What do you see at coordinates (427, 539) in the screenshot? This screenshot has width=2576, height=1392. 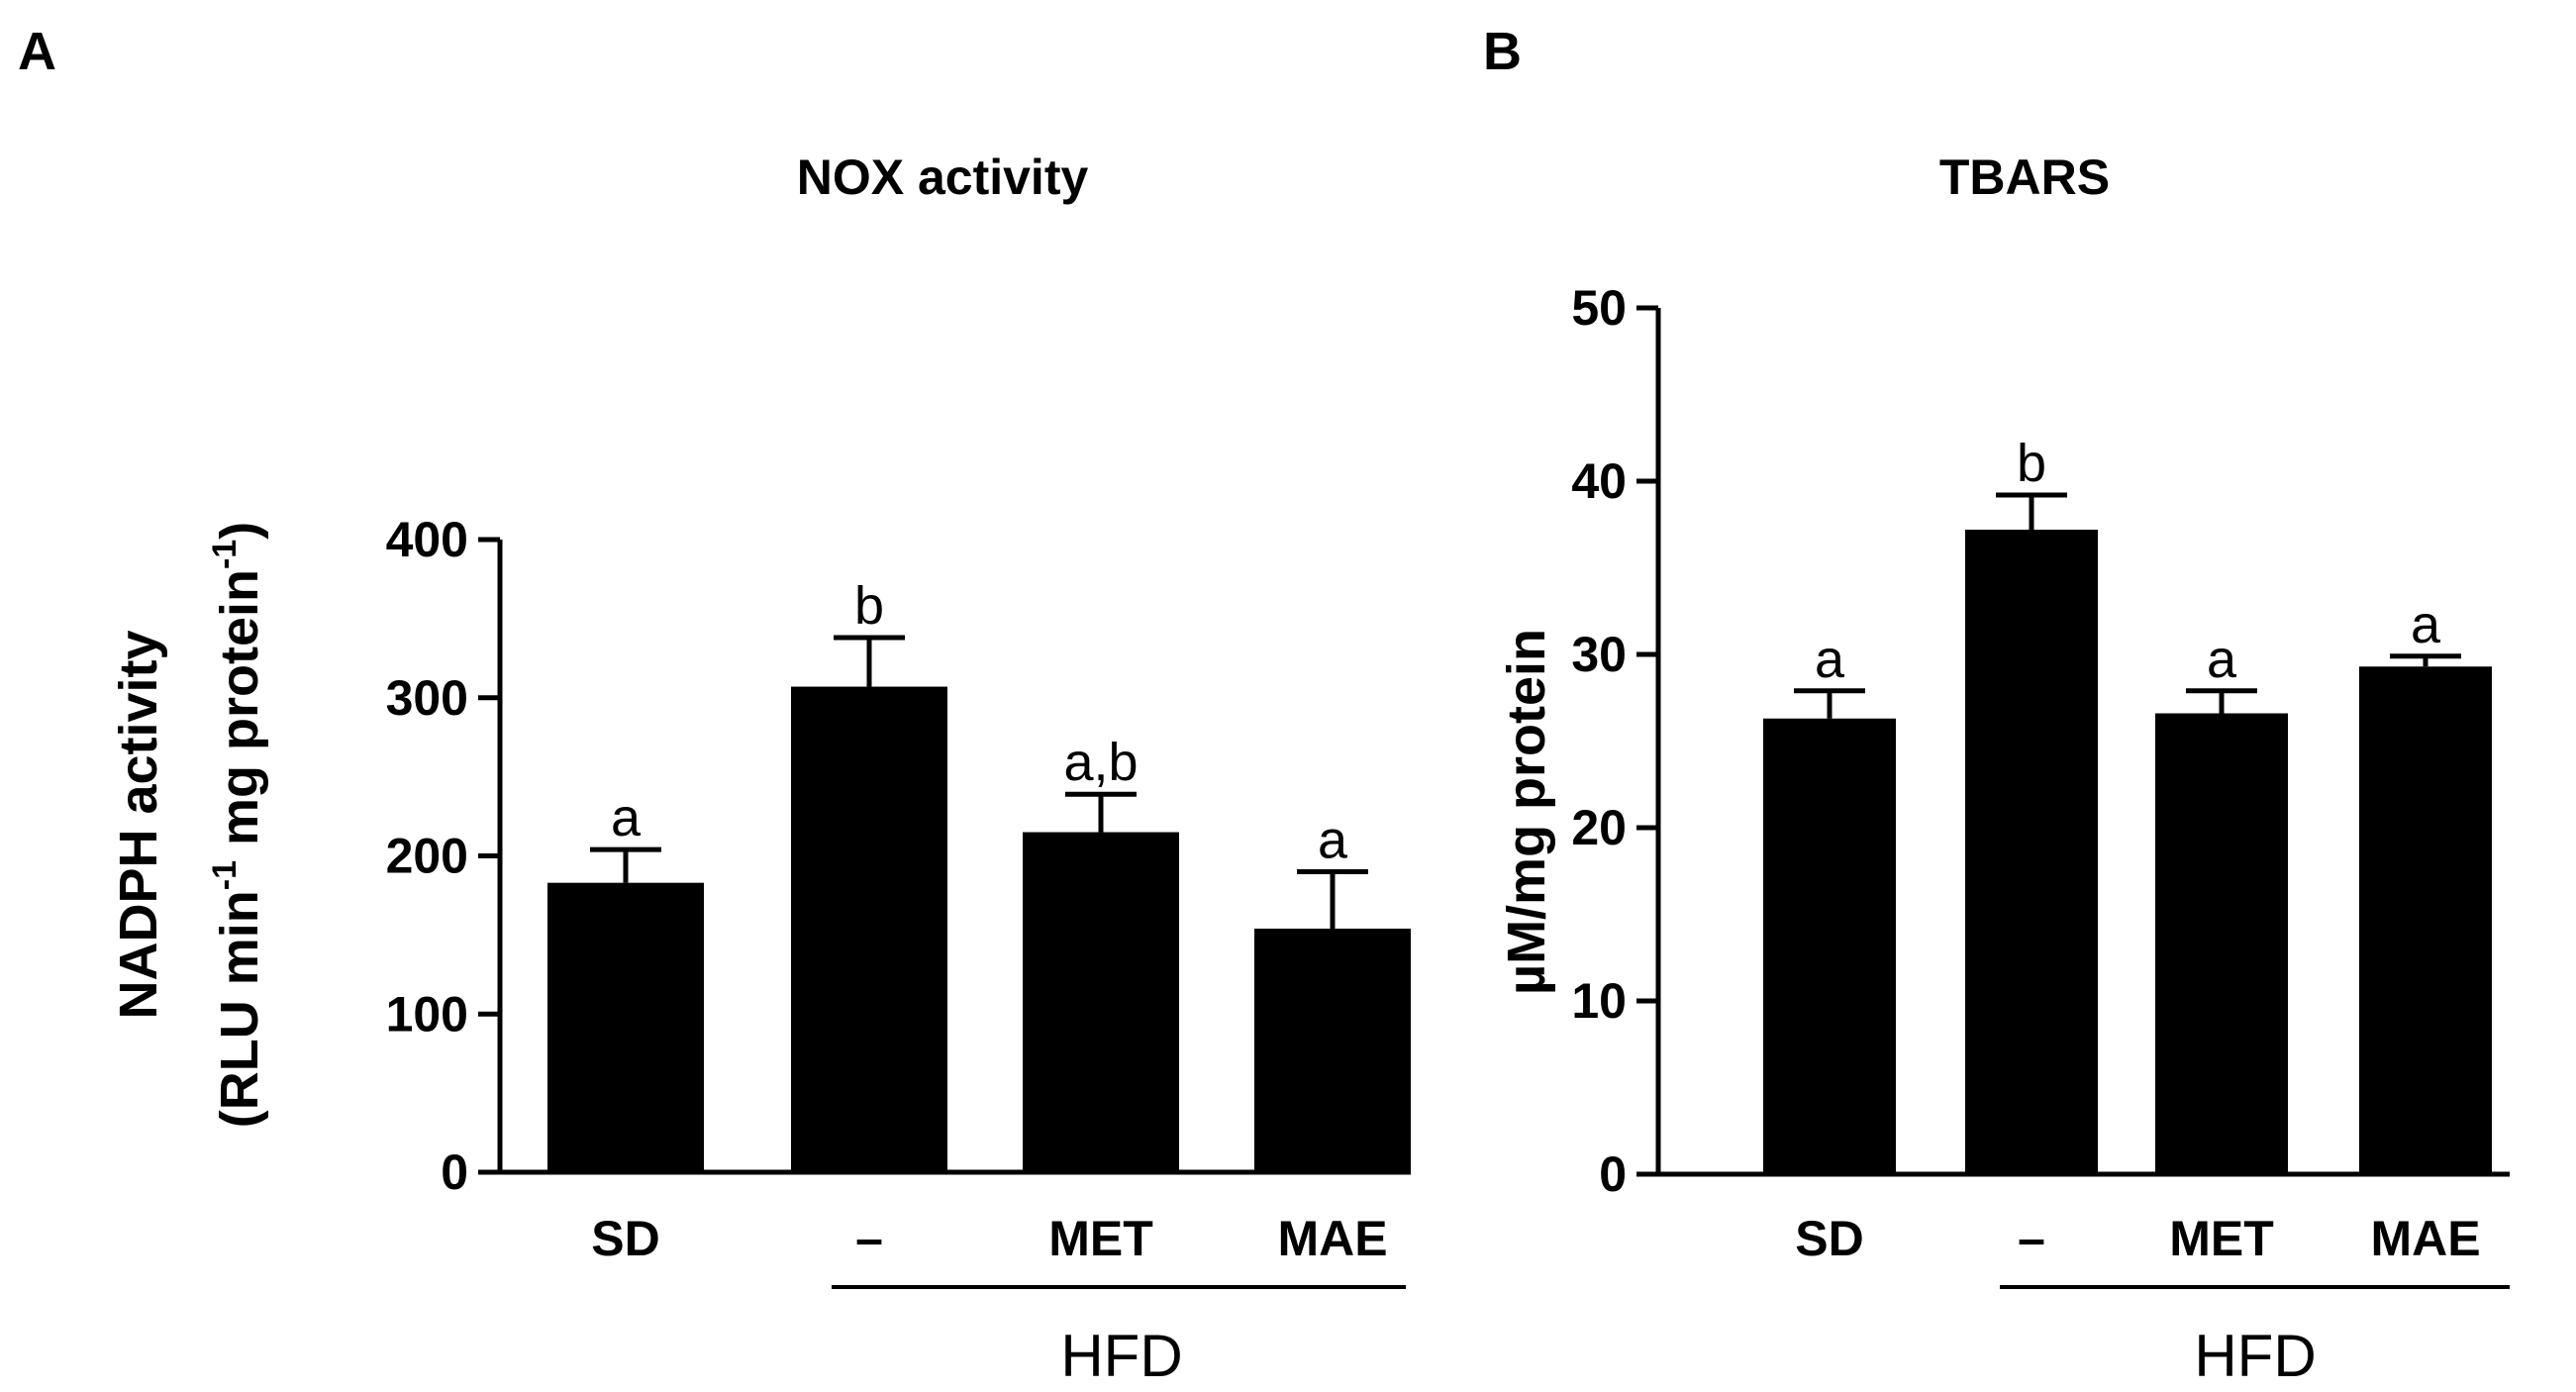 I see `y-tick-label: 400` at bounding box center [427, 539].